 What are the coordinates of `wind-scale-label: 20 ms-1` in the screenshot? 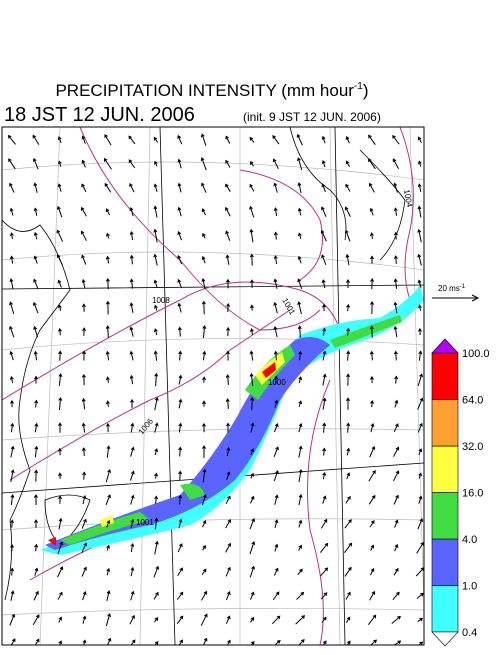 It's located at (452, 288).